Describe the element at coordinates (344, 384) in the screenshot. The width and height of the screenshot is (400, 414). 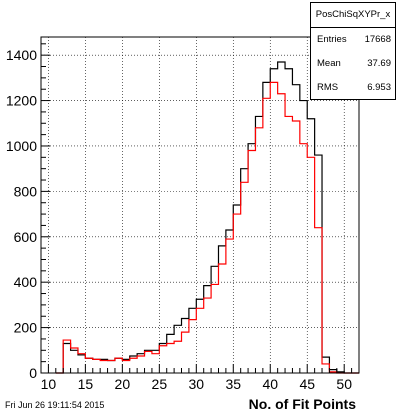
I see `x-tick-label: 50` at that location.